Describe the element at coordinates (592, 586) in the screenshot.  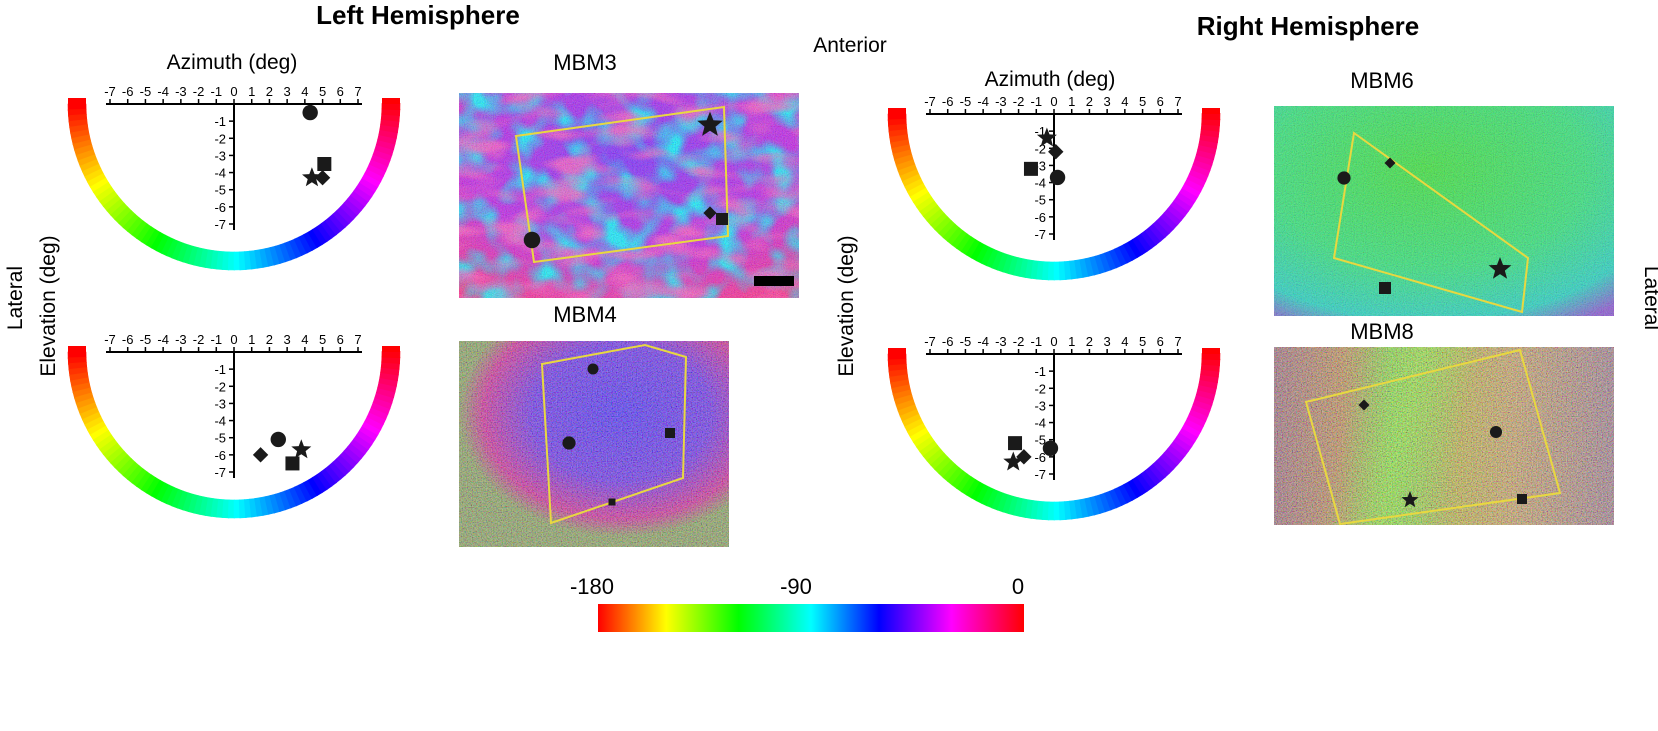
I see `colorbar-label-min: -180` at that location.